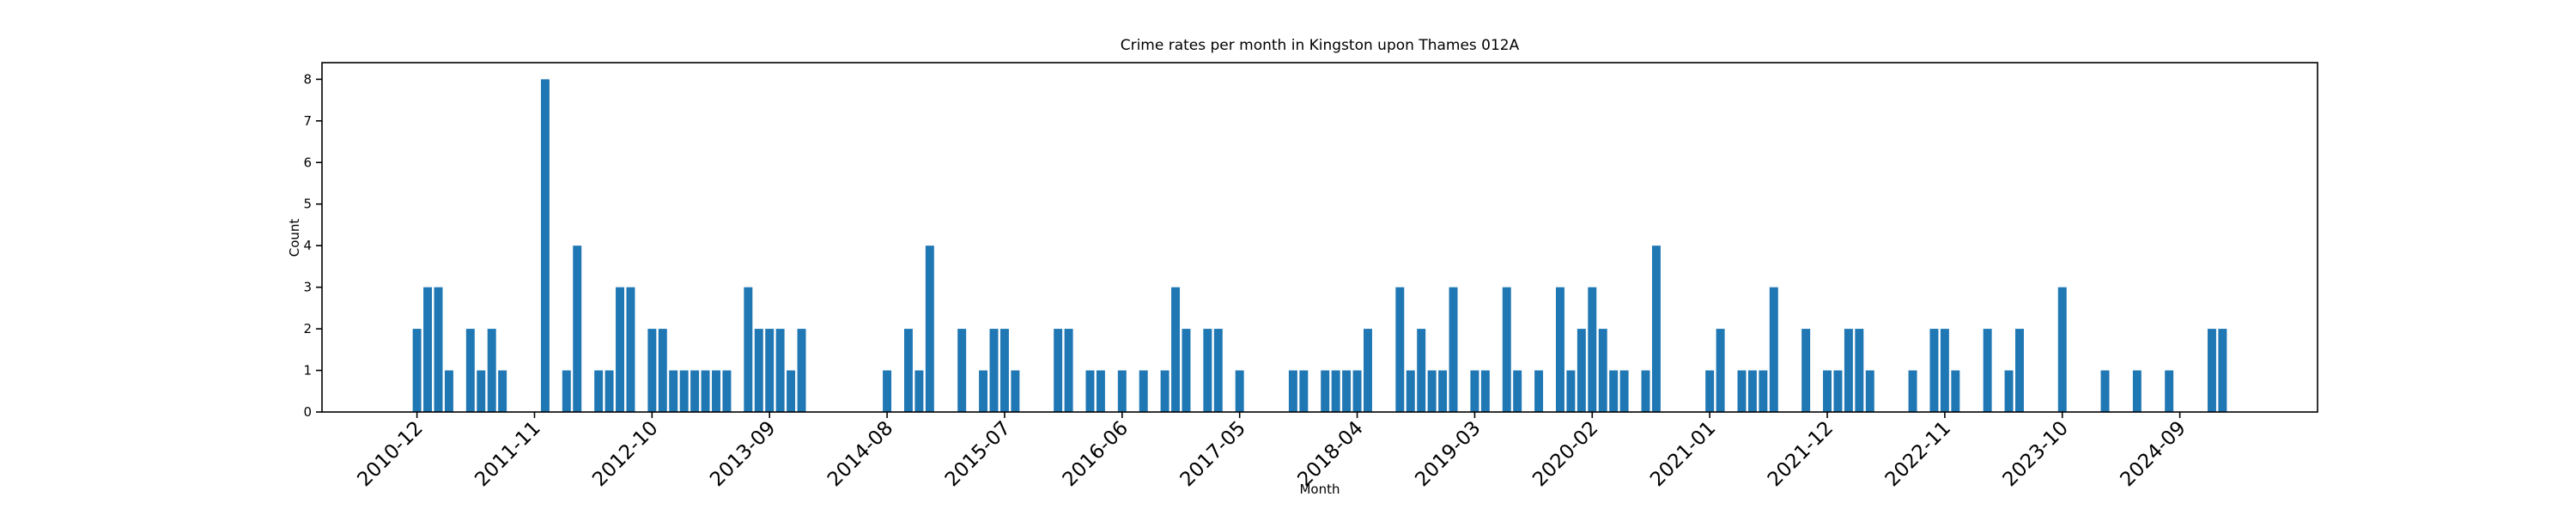 The width and height of the screenshot is (2576, 515). What do you see at coordinates (307, 121) in the screenshot?
I see `y-tick-label: 7` at bounding box center [307, 121].